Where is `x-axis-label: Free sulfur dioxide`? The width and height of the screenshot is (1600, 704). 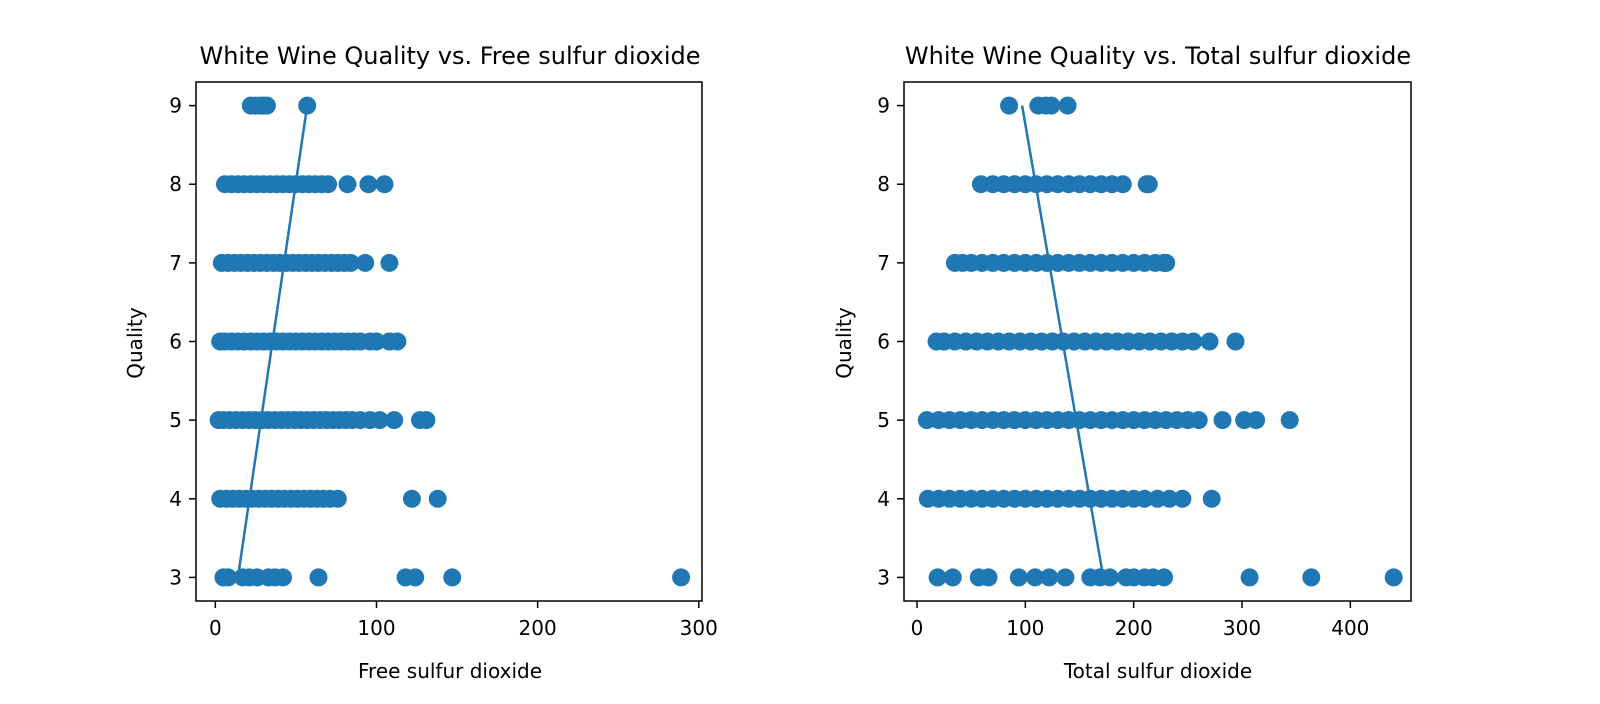 x-axis-label: Free sulfur dioxide is located at coordinates (450, 671).